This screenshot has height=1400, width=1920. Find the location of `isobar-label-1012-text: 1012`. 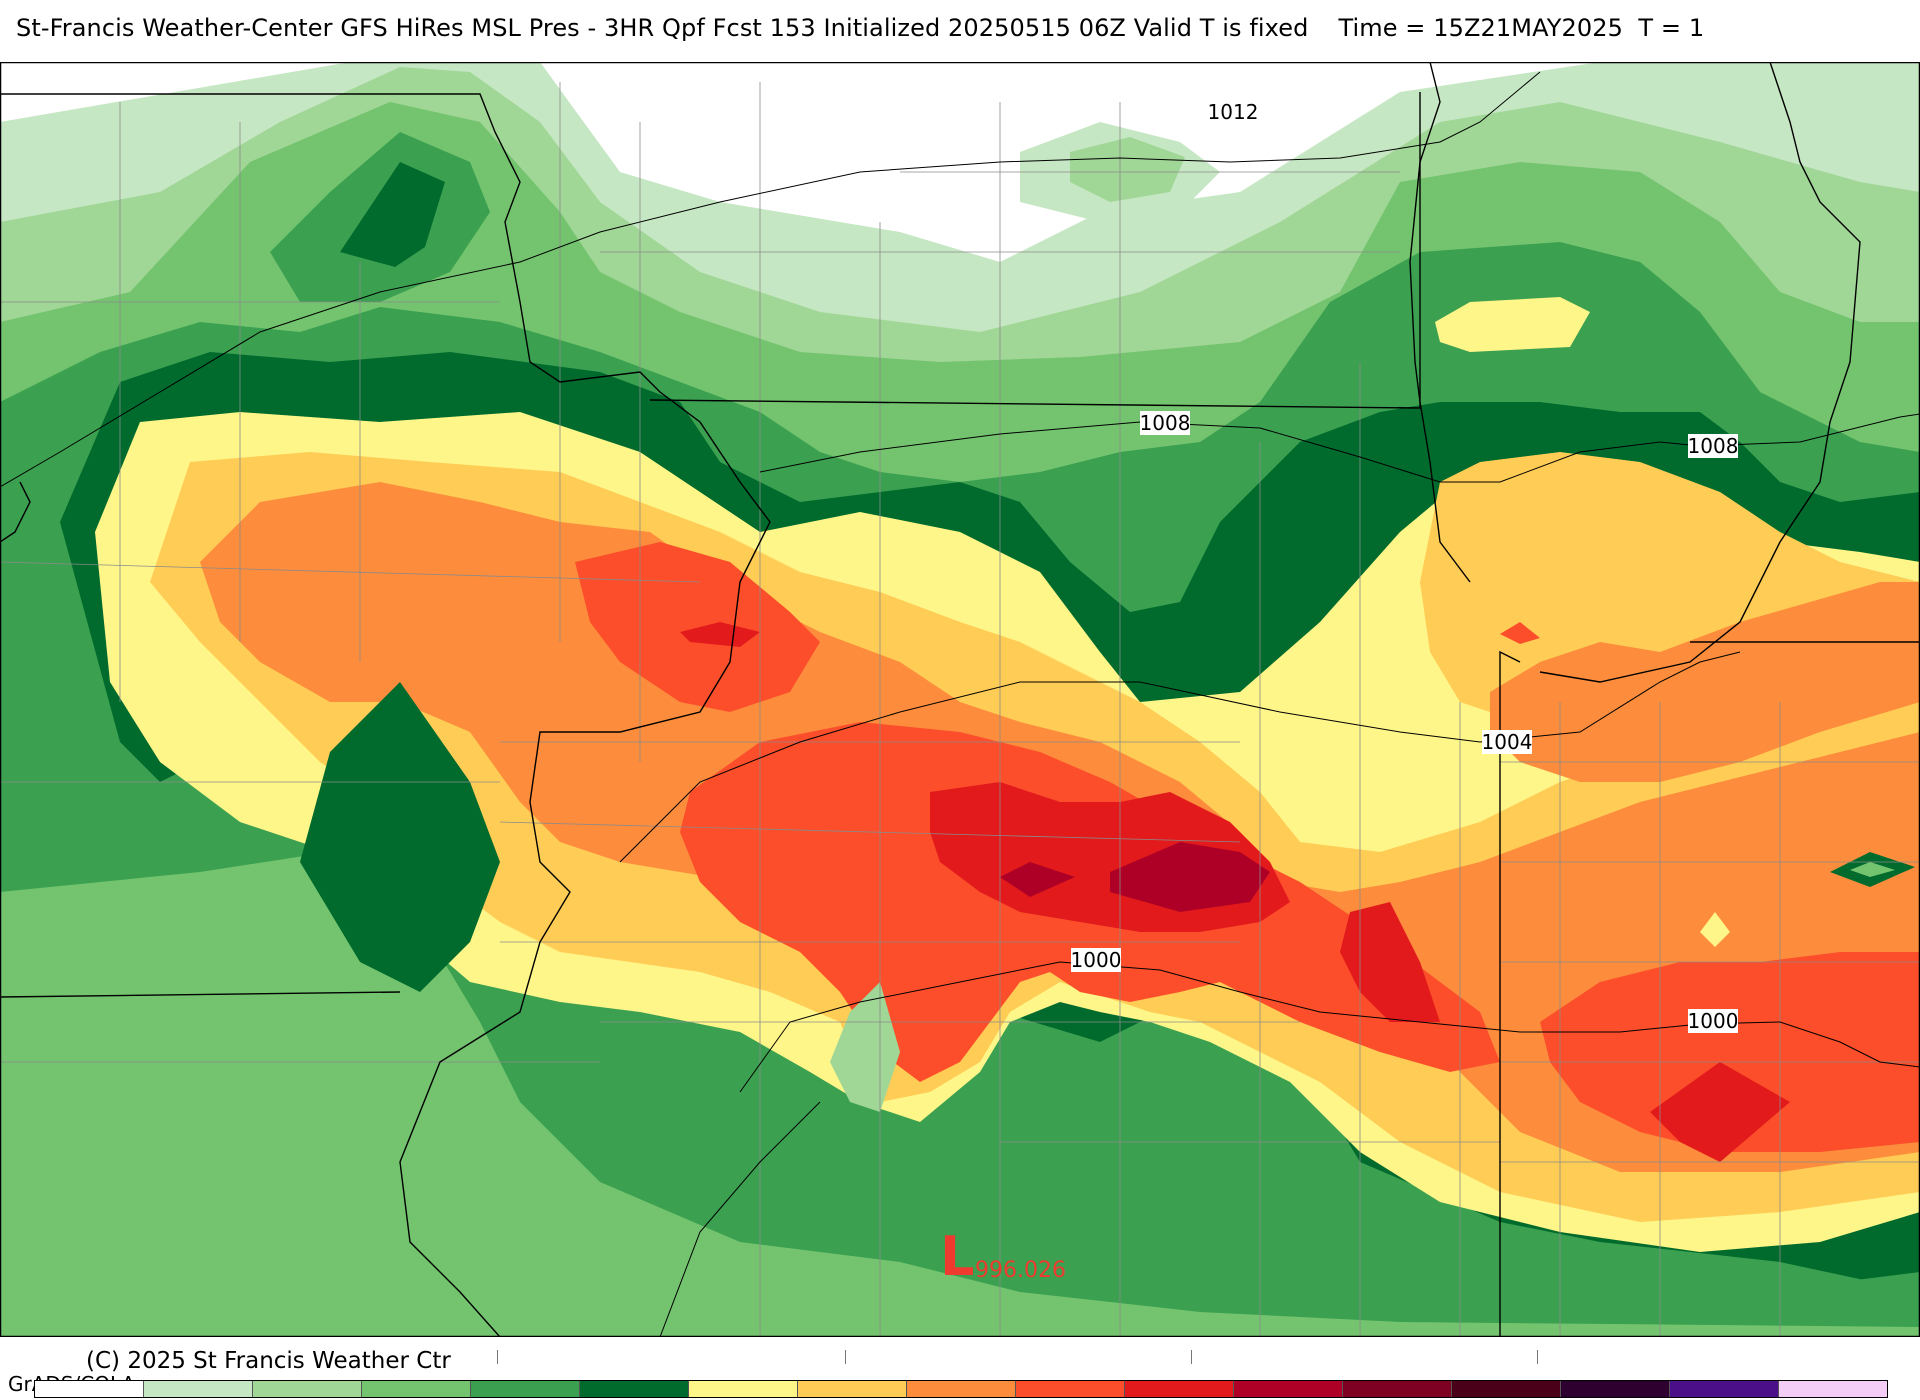

isobar-label-1012-text: 1012 is located at coordinates (1233, 112).